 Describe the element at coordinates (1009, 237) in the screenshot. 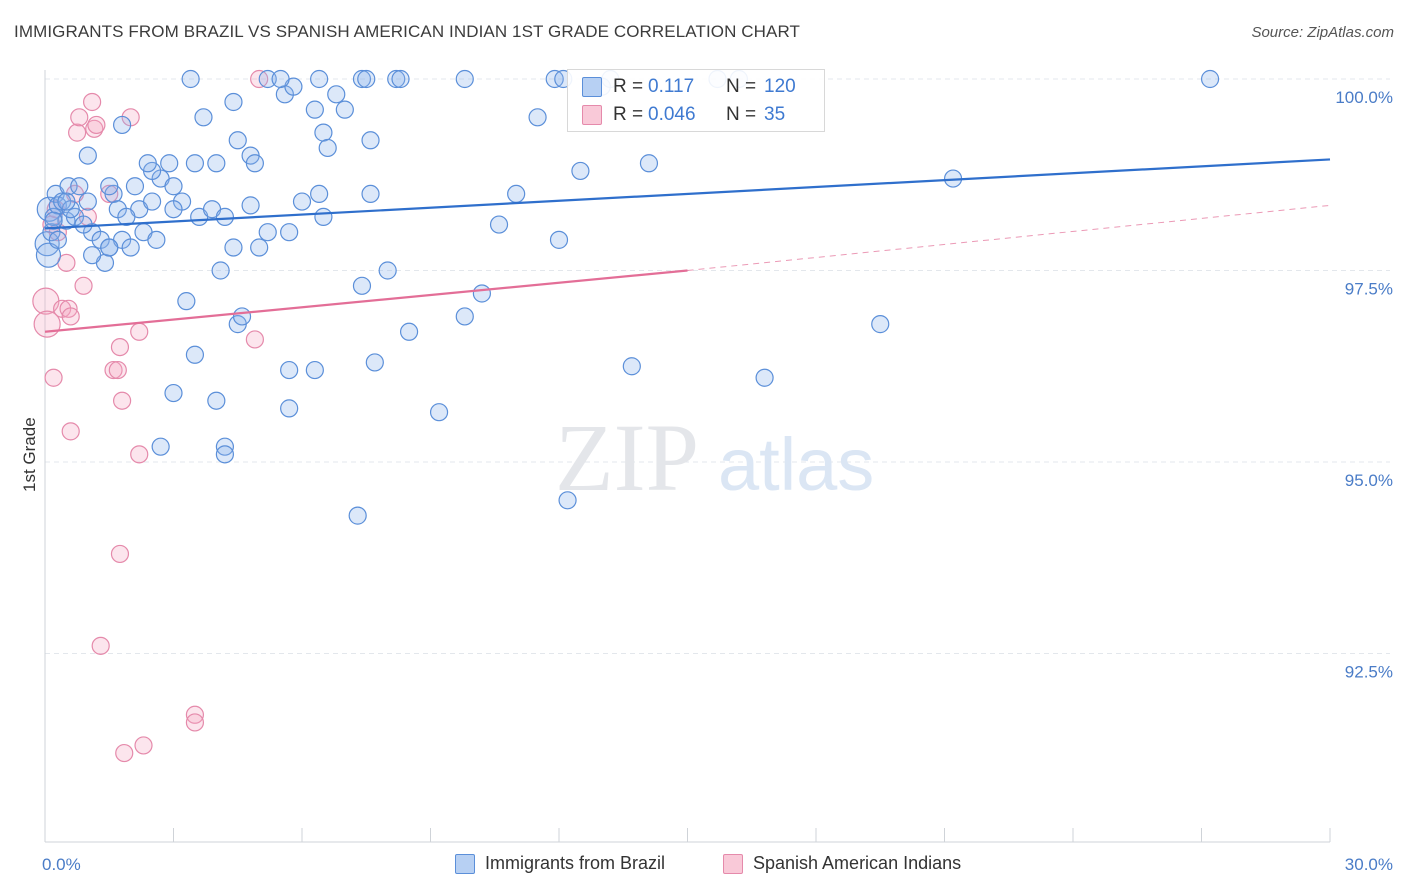

I see `trend-line-extension` at that location.